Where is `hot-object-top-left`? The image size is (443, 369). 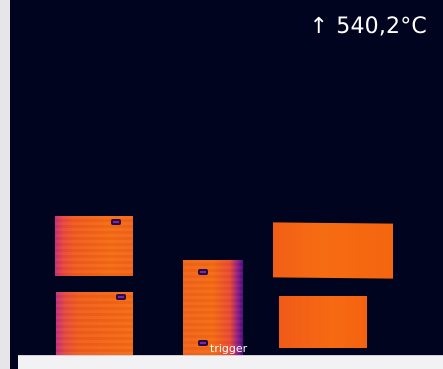 hot-object-top-left is located at coordinates (94, 246).